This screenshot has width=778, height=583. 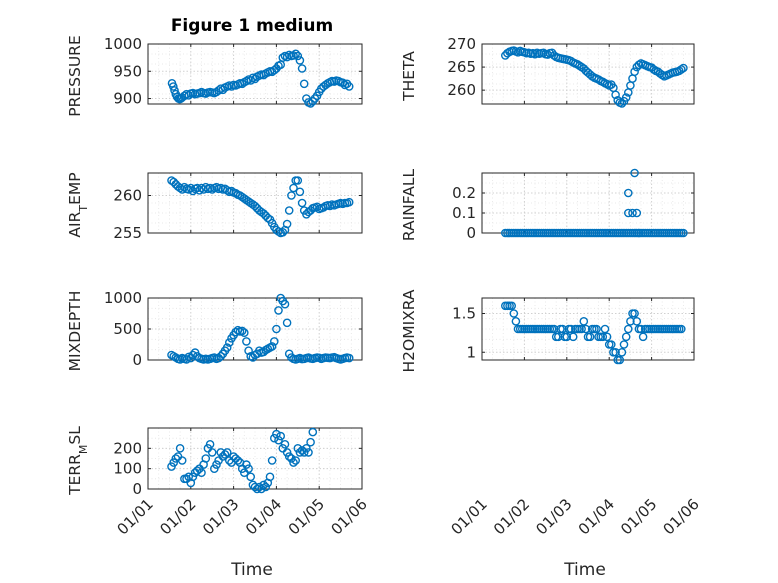 What do you see at coordinates (464, 213) in the screenshot?
I see `rainfall-ytick-label: 0.1` at bounding box center [464, 213].